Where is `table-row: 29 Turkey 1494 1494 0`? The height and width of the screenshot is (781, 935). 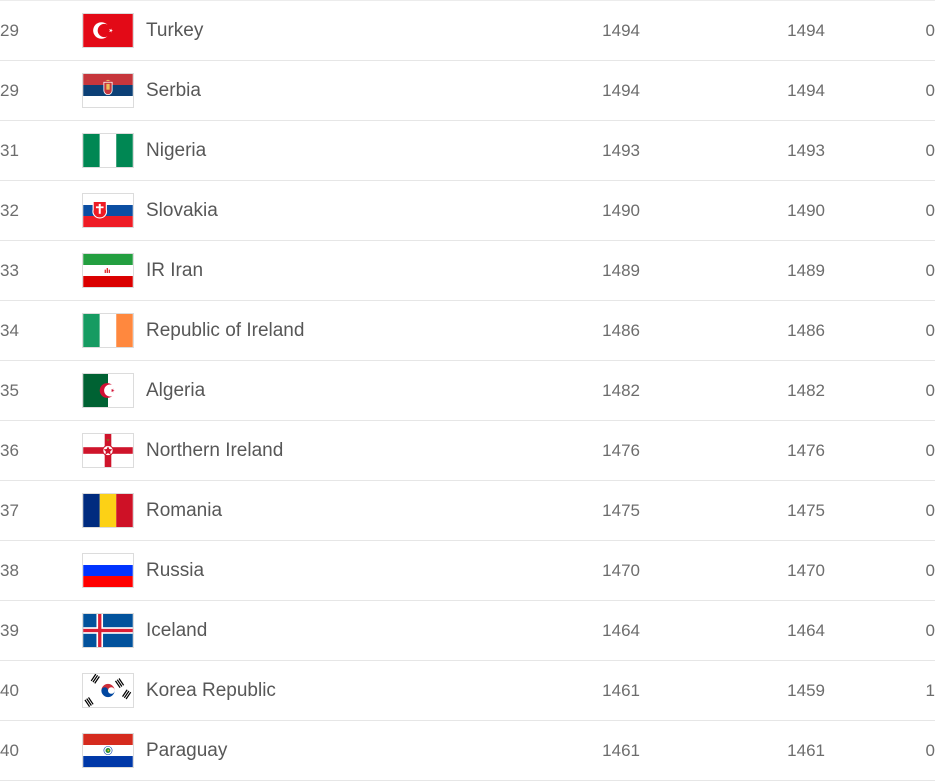 table-row: 29 Turkey 1494 1494 0 is located at coordinates (467, 30).